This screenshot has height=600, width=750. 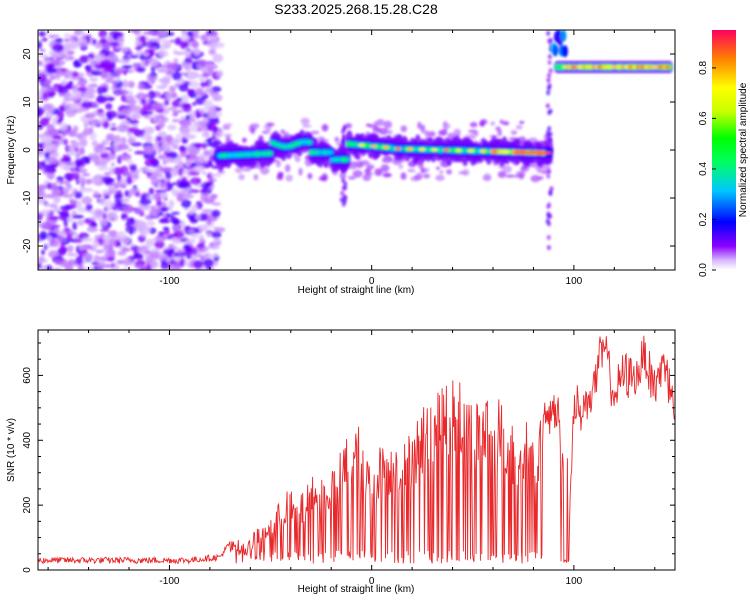 I want to click on band2-stub, so click(x=555, y=50).